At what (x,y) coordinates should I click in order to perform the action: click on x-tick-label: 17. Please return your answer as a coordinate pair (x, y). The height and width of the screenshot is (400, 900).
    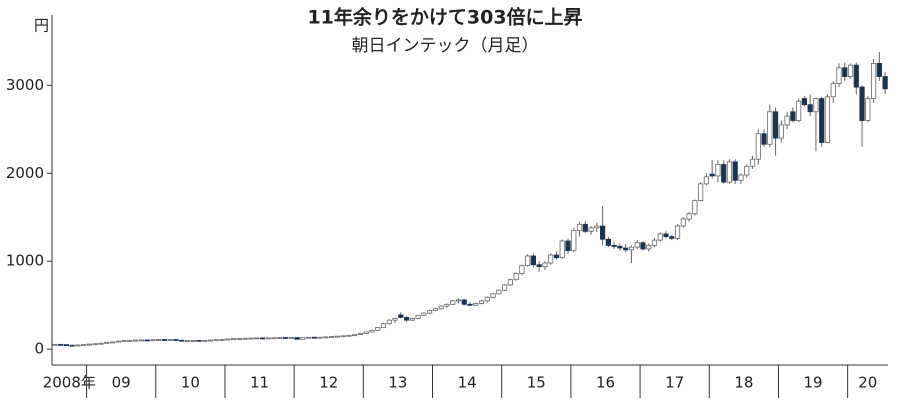
    Looking at the image, I should click on (674, 383).